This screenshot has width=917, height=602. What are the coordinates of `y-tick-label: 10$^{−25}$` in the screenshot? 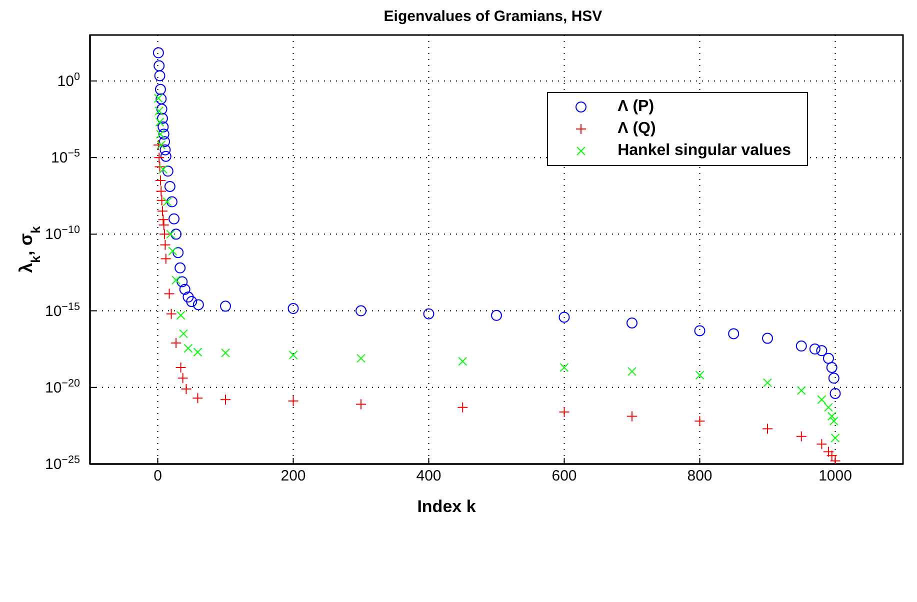 It's located at (62, 463).